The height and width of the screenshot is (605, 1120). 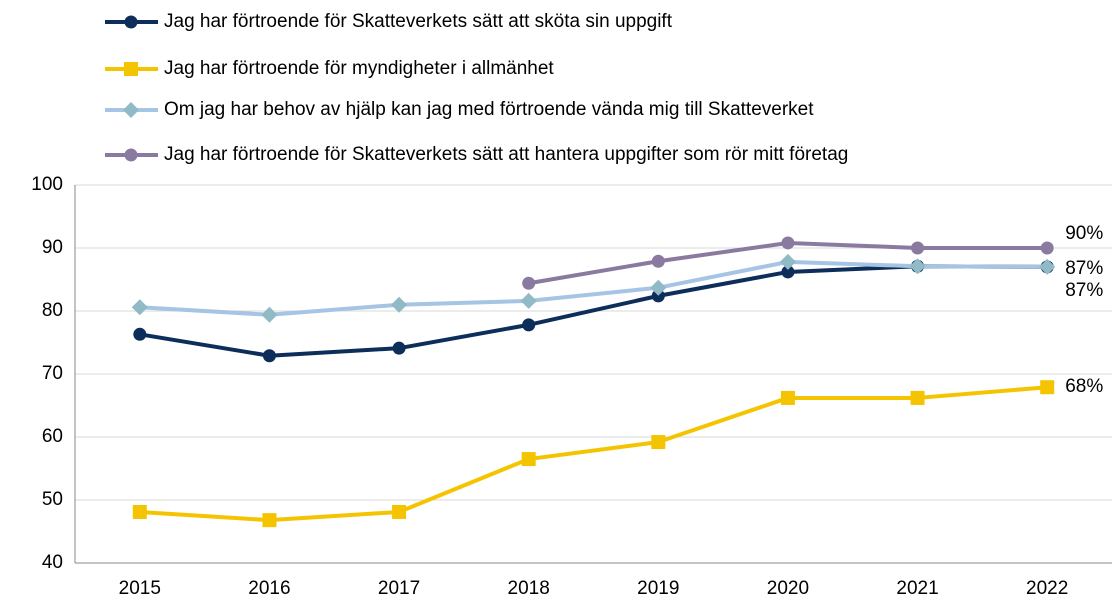 What do you see at coordinates (269, 588) in the screenshot?
I see `x-tick-label: 2016` at bounding box center [269, 588].